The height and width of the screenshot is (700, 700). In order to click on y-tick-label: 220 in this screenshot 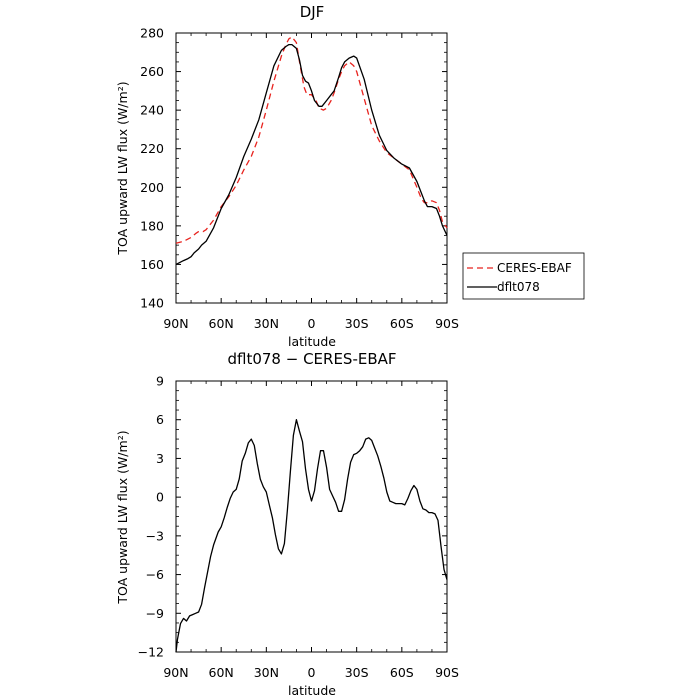, I will do `click(152, 148)`.